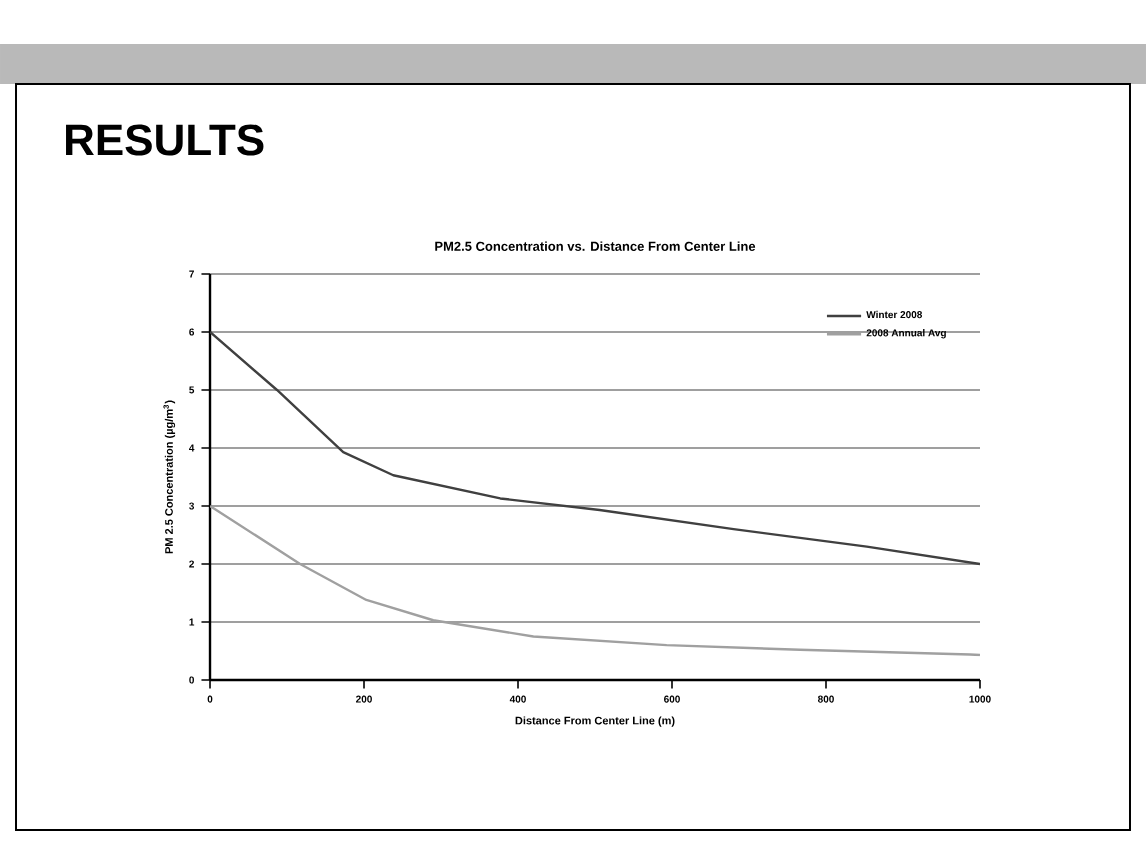 The image size is (1146, 854). What do you see at coordinates (165, 140) in the screenshot?
I see `text: RESULTS` at bounding box center [165, 140].